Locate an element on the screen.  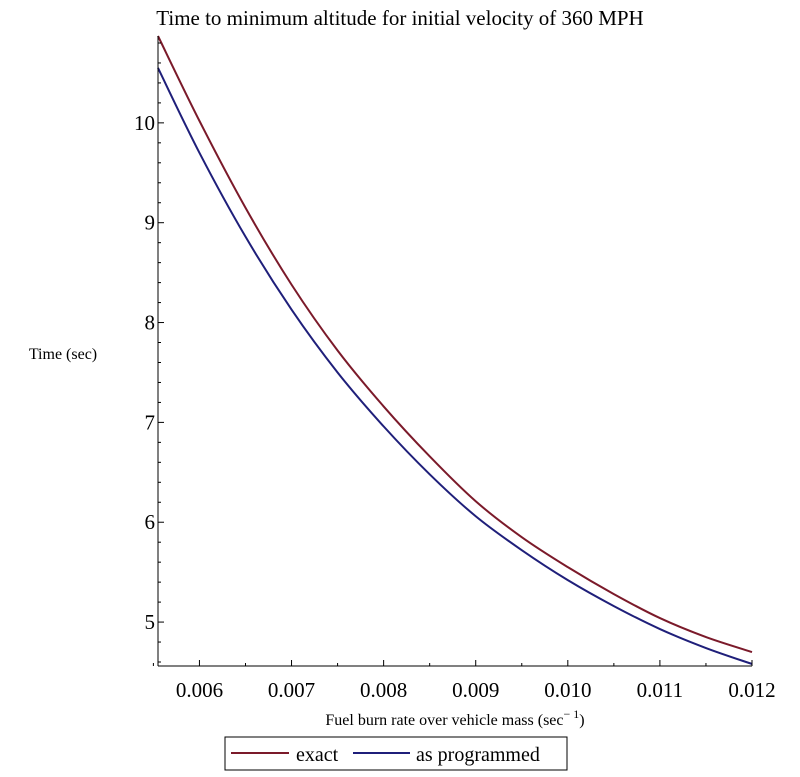
legend-label-as-programmed: as programmed is located at coordinates (478, 755).